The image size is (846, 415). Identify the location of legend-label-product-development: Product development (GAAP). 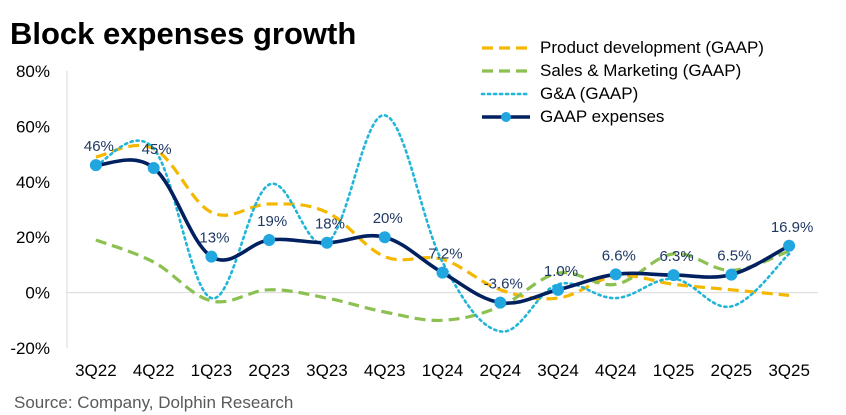
(652, 47).